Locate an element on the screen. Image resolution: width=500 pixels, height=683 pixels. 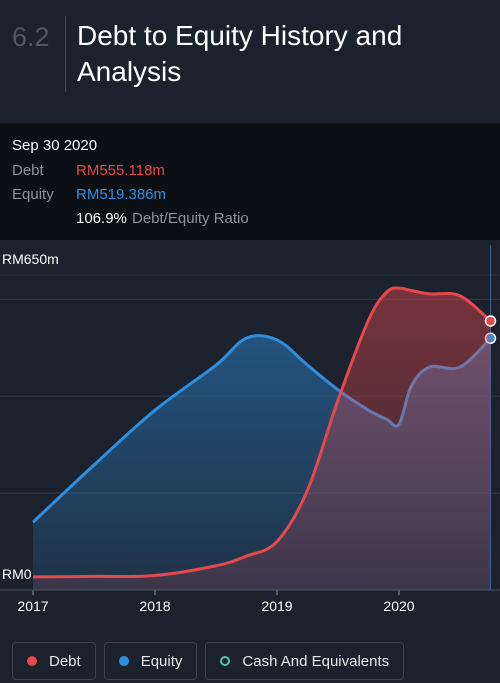
x-tick-label: 2017 is located at coordinates (32, 606).